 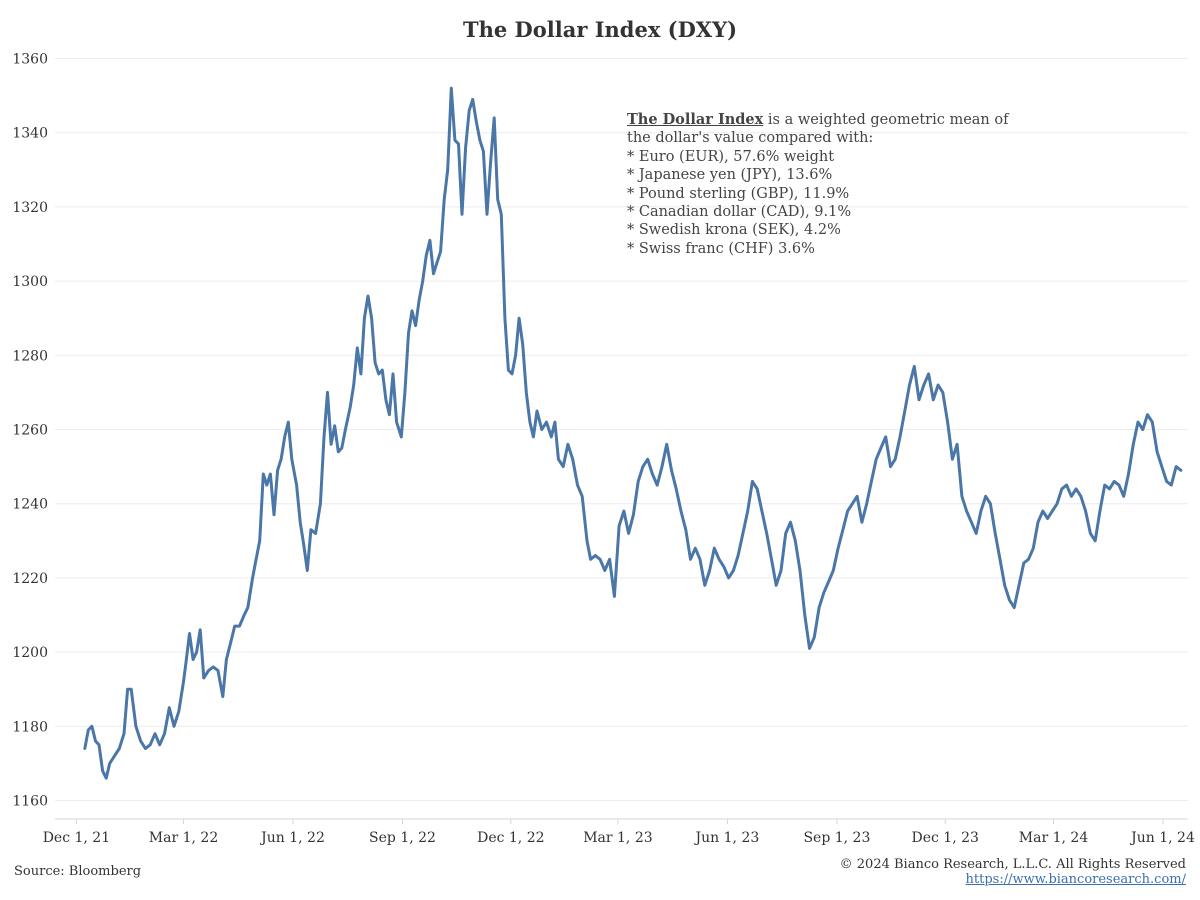 I want to click on annotation-line: * Pound sterling (GBP), 11.9%, so click(x=738, y=193).